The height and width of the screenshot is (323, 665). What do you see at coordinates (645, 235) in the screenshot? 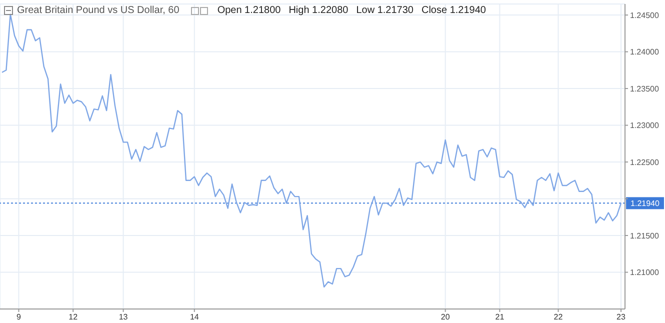
I see `y-tick-label: 1.21500` at bounding box center [645, 235].